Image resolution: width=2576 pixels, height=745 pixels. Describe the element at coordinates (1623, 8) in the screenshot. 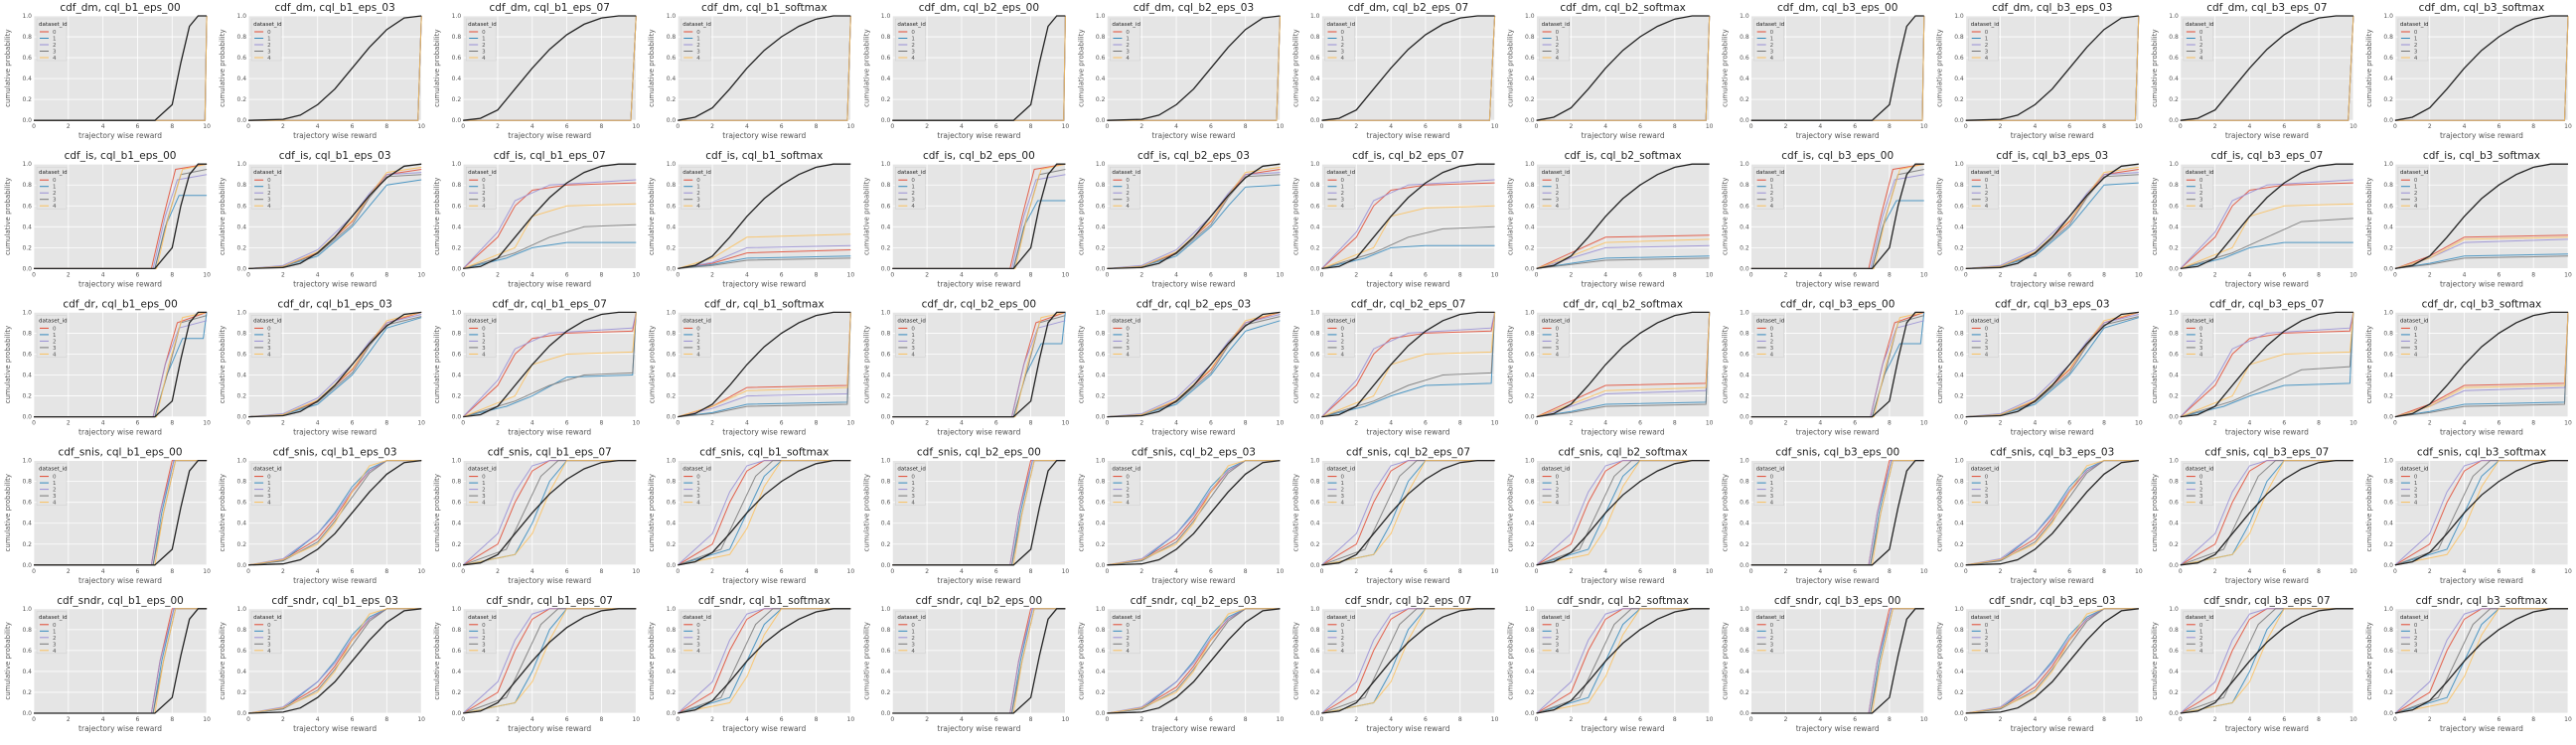

I see `subplot-title: cdf_dm, cql_b2_softmax` at that location.